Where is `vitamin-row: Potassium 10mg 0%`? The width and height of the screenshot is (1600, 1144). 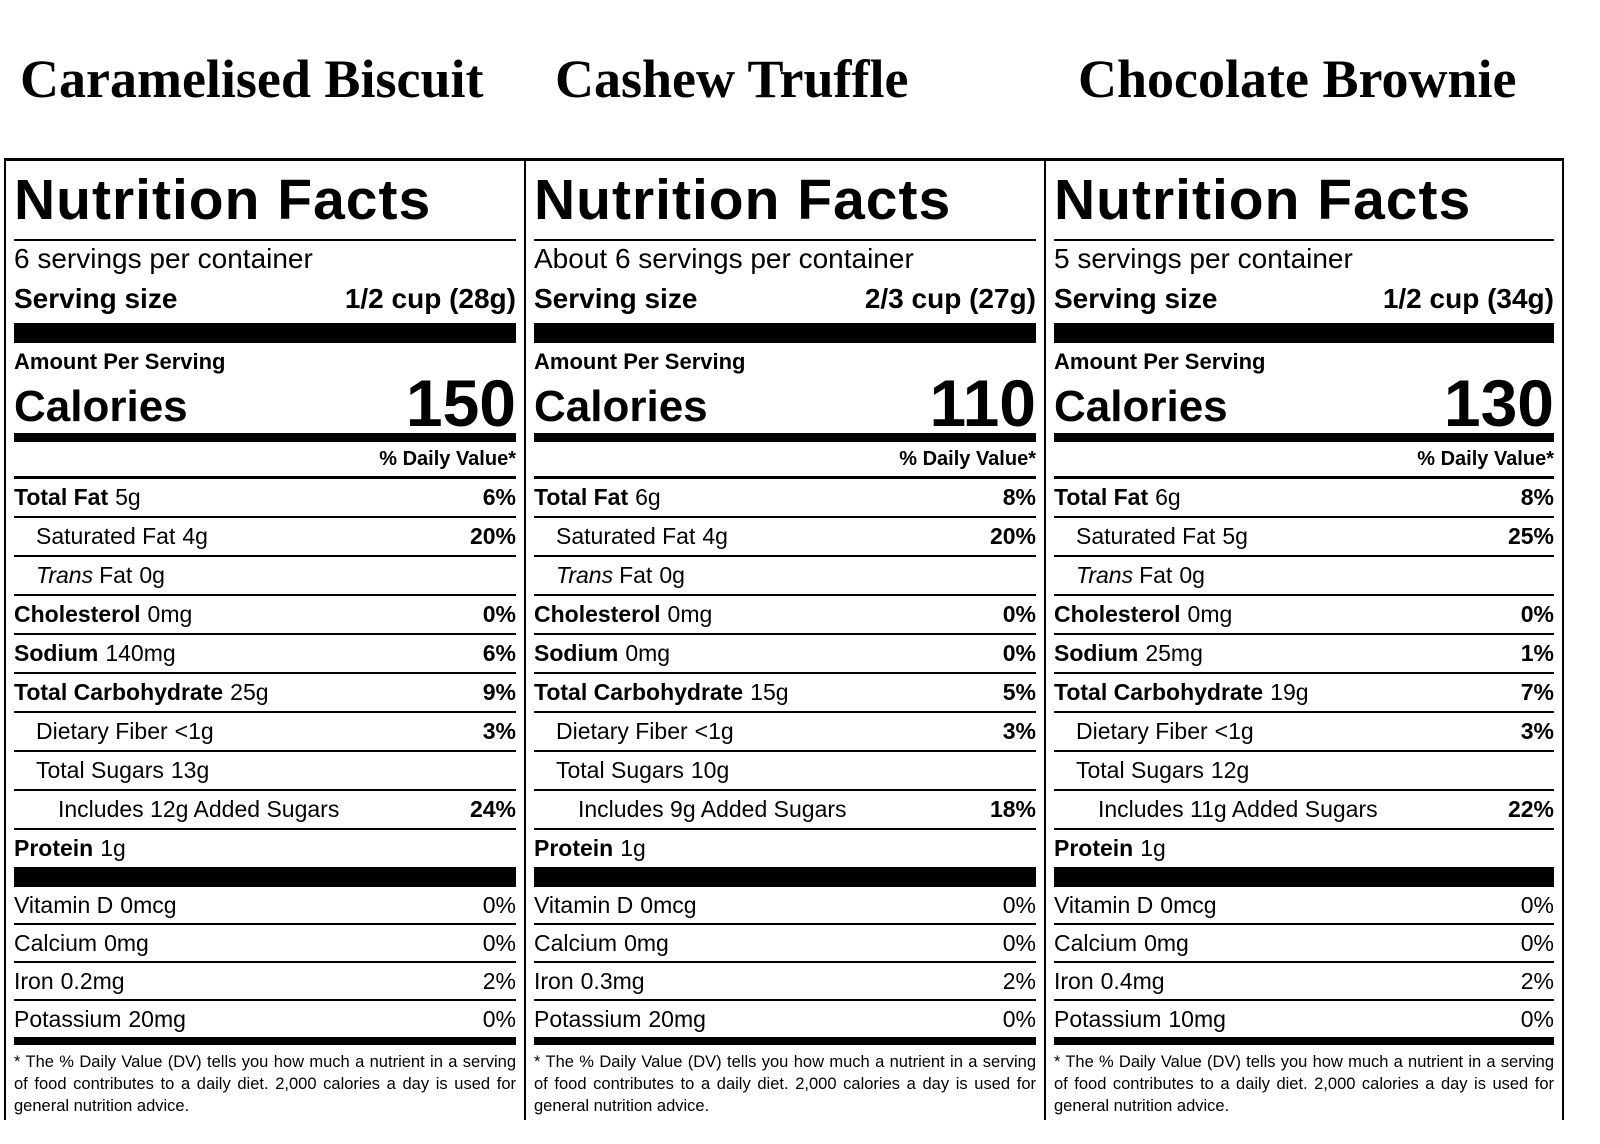 vitamin-row: Potassium 10mg 0% is located at coordinates (1304, 1023).